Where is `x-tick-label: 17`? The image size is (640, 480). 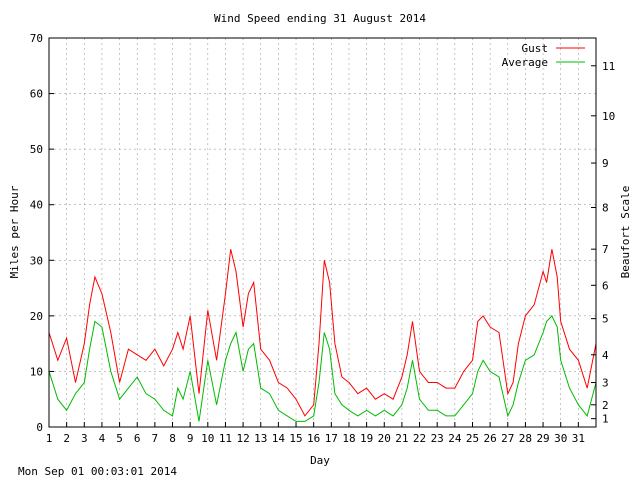 x-tick-label: 17 is located at coordinates (331, 438).